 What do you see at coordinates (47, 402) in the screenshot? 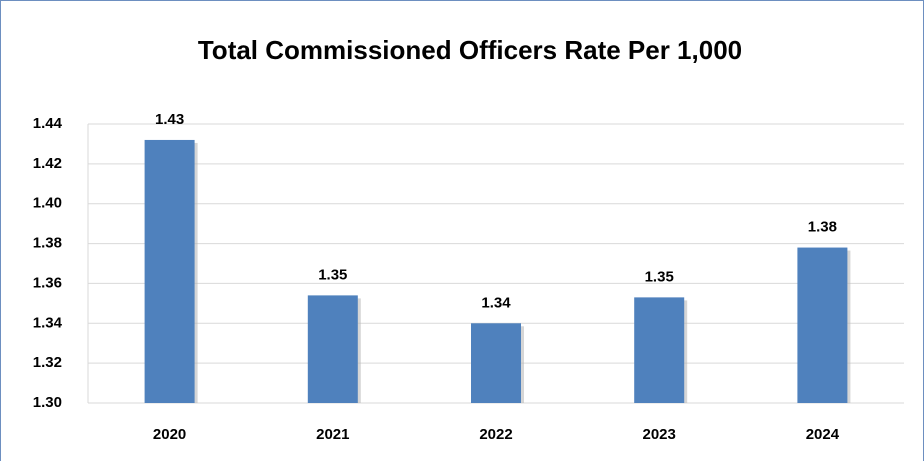
I see `y-tick-label: 1.30` at bounding box center [47, 402].